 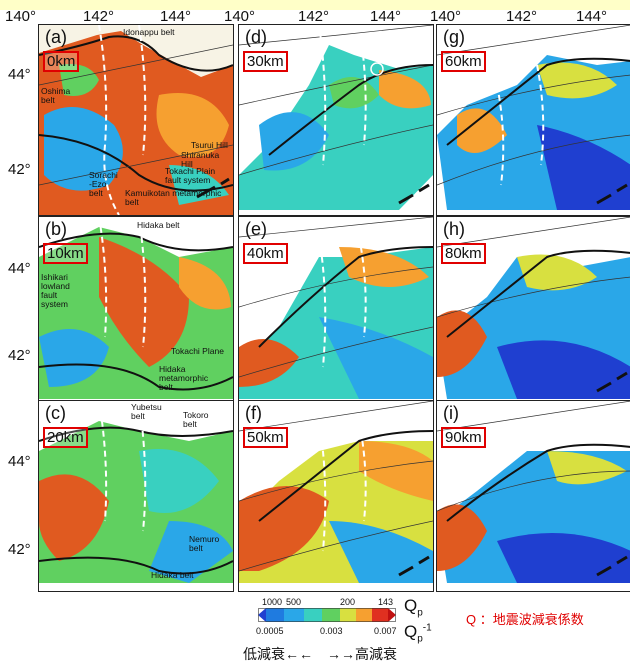 I want to click on annotation: Shiranuka Hill, so click(x=200, y=159).